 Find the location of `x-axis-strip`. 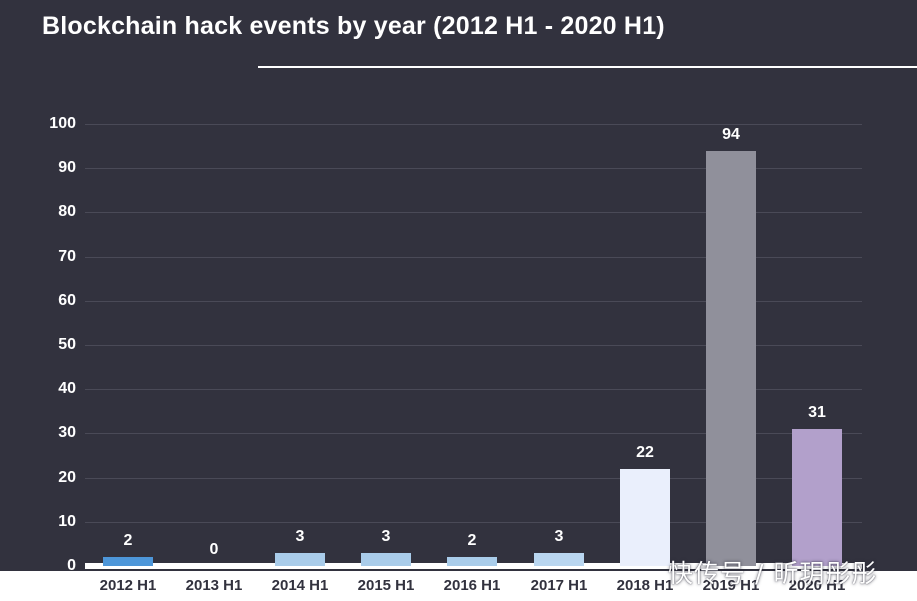

x-axis-strip is located at coordinates (458, 586).